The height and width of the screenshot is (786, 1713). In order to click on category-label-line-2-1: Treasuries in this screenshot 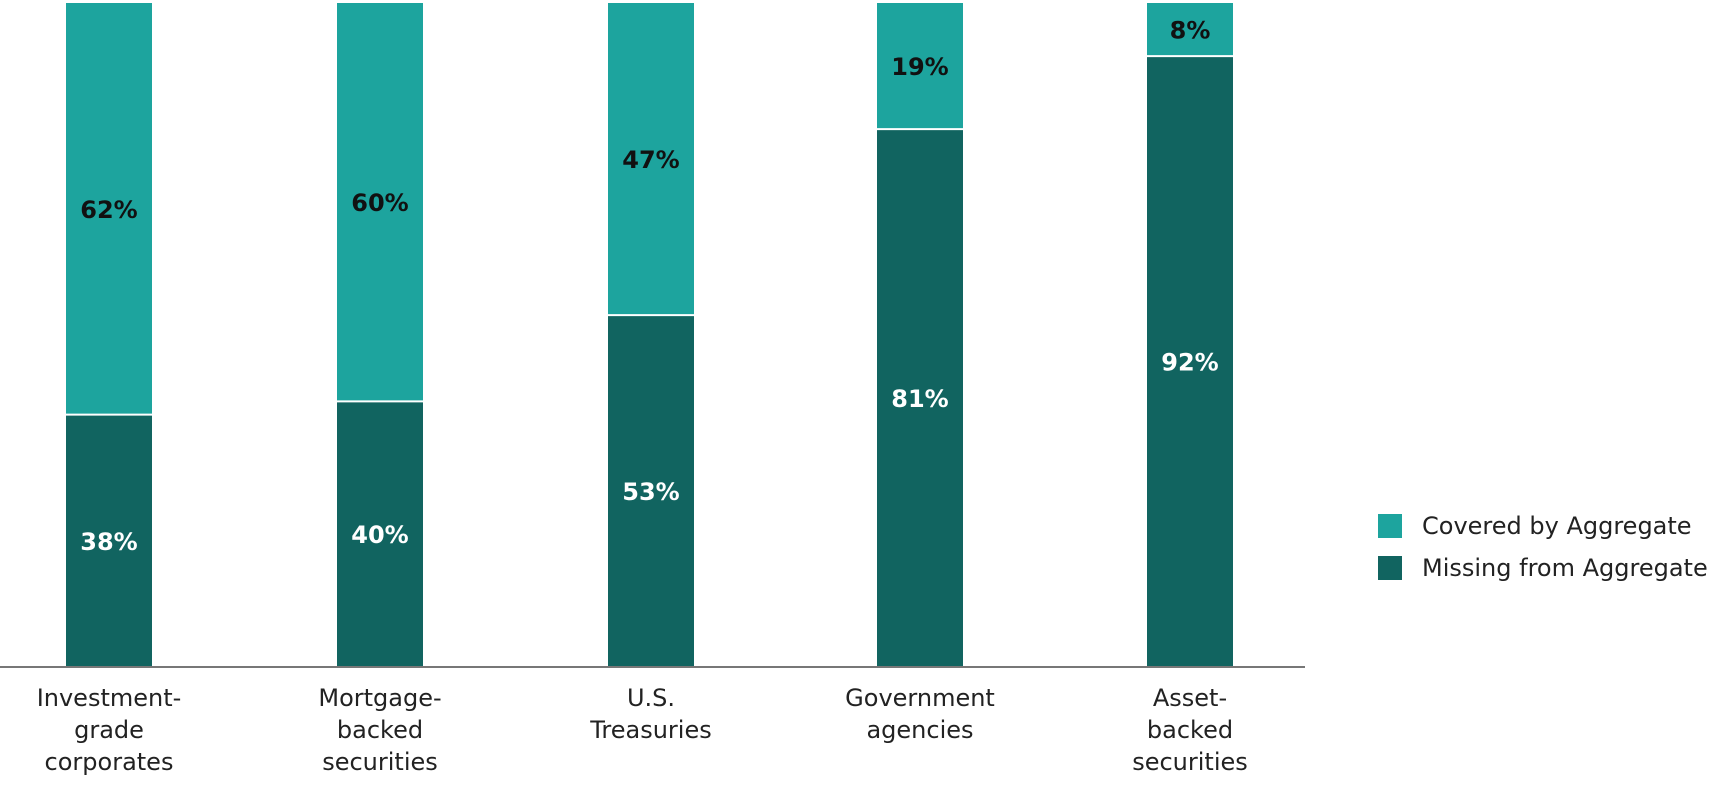, I will do `click(650, 730)`.